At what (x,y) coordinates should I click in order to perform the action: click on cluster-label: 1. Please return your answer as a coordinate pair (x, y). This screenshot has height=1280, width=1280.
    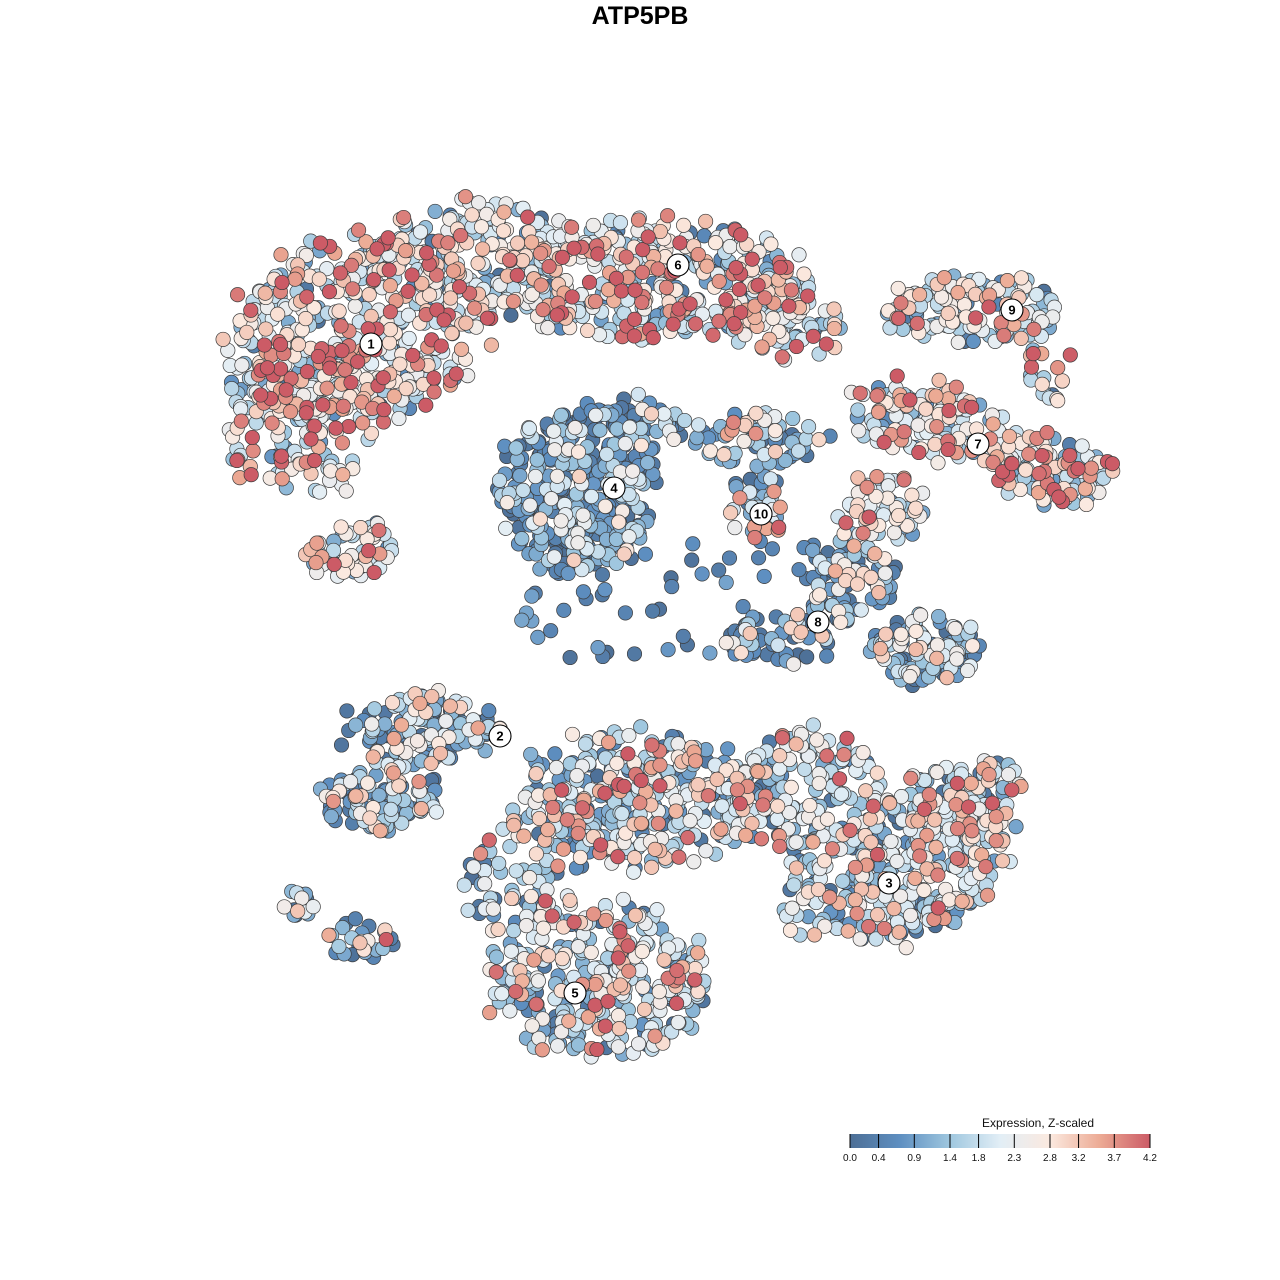
    Looking at the image, I should click on (371, 344).